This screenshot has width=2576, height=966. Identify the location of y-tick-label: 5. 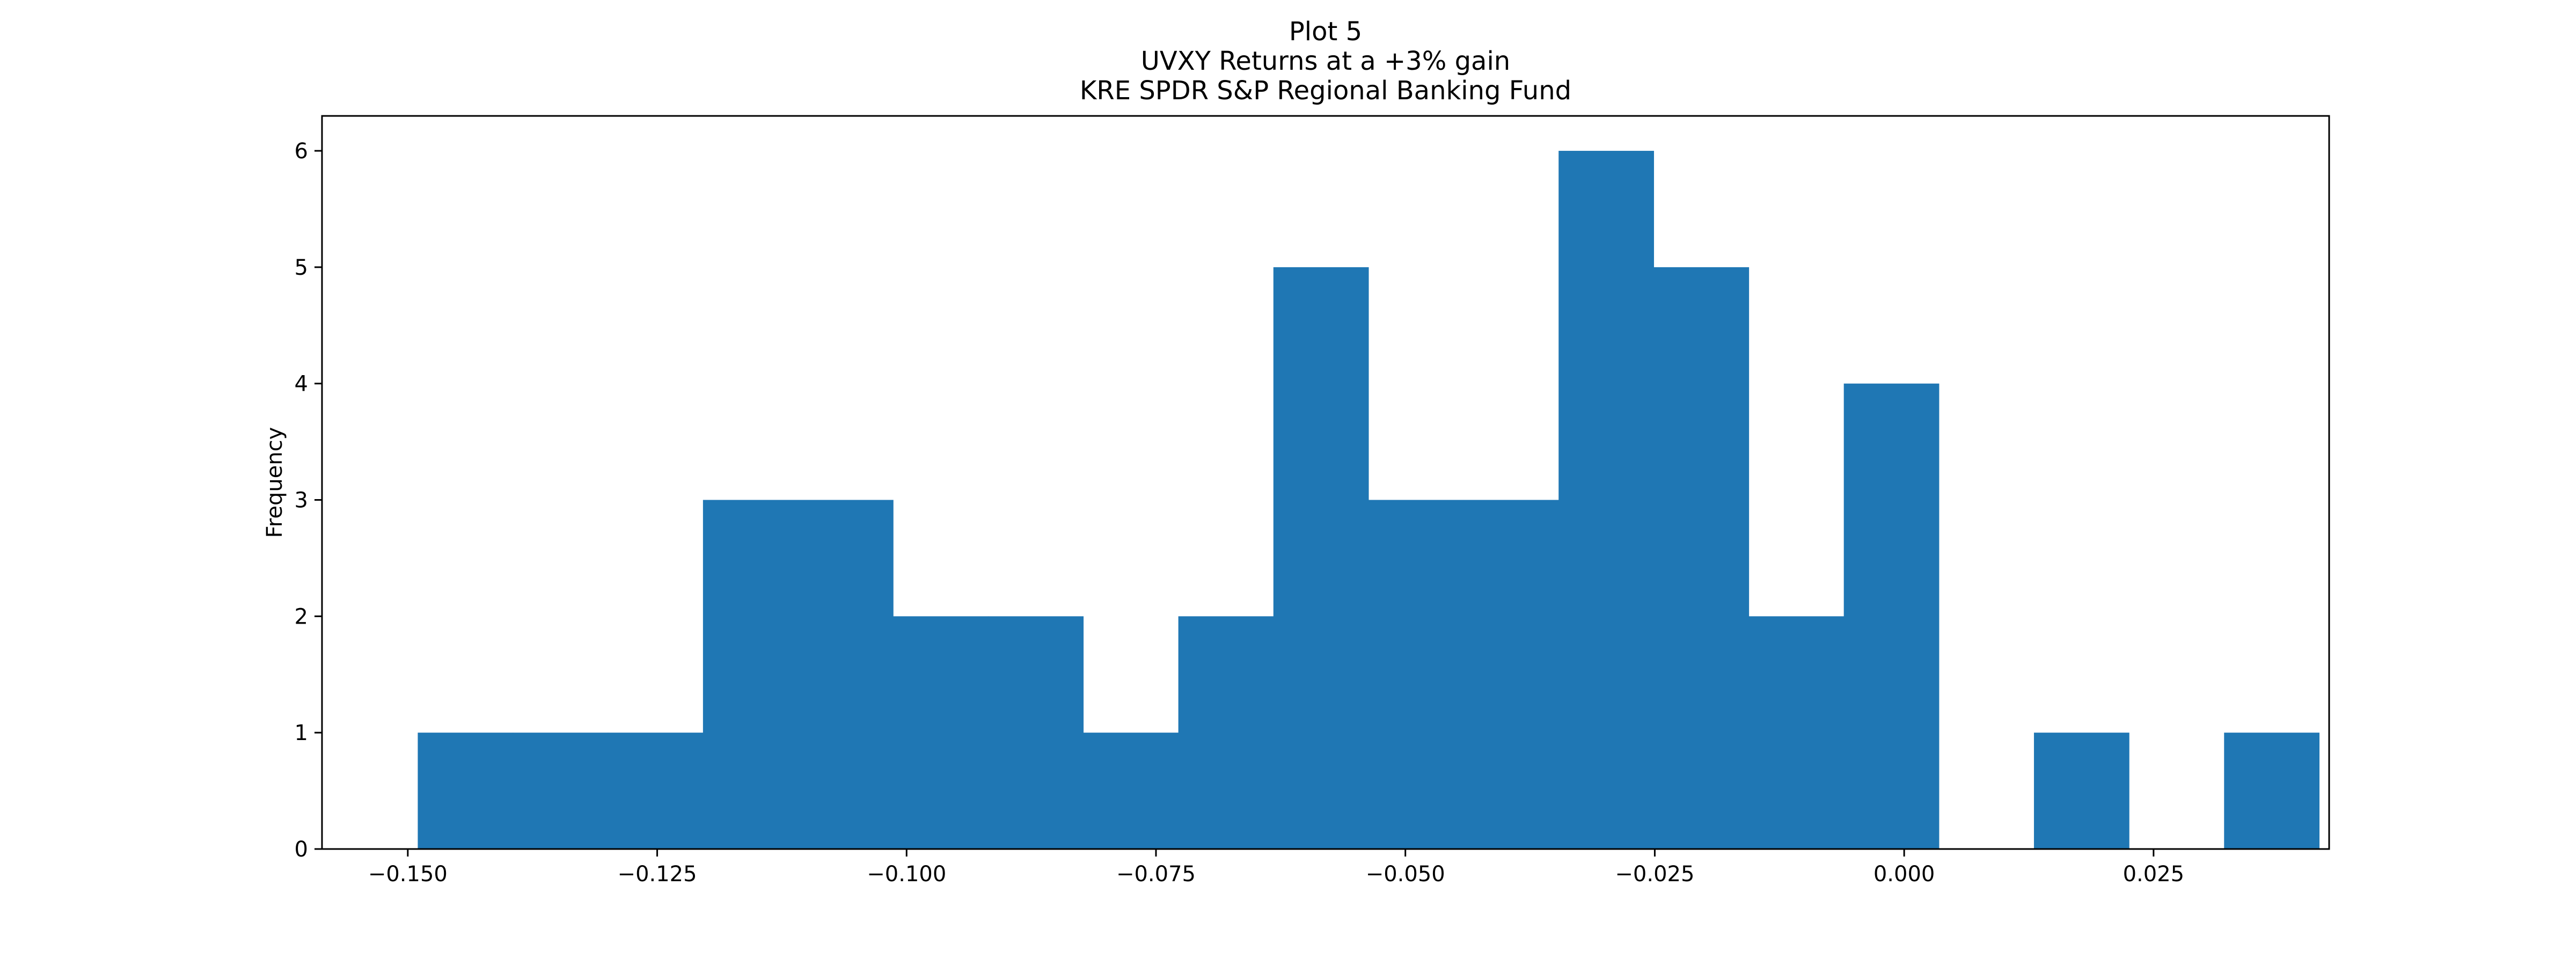
(301, 267).